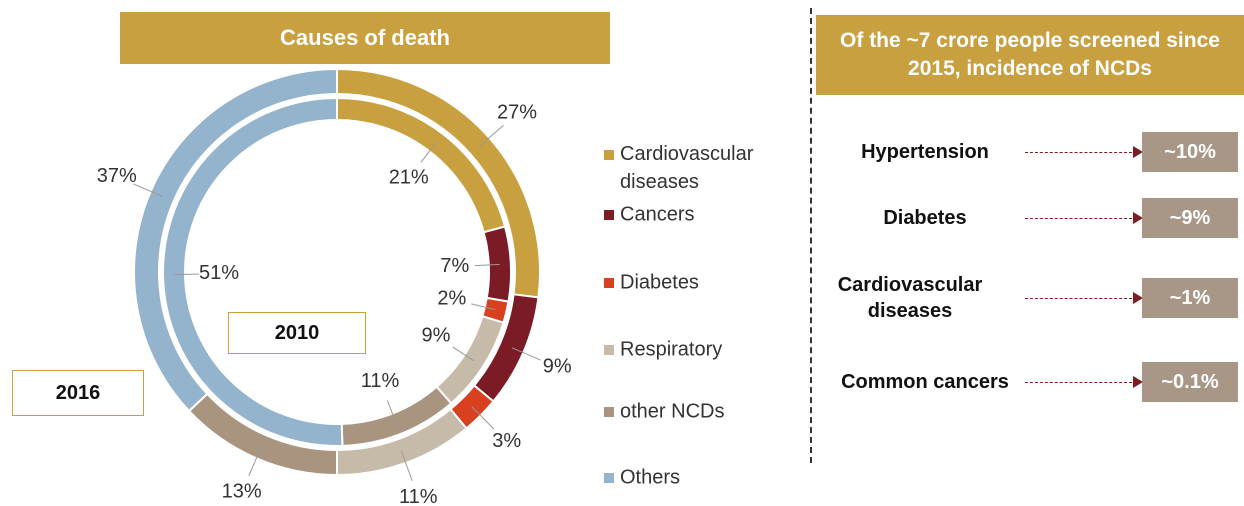  Describe the element at coordinates (1190, 298) in the screenshot. I see `item-value: ~1%` at that location.